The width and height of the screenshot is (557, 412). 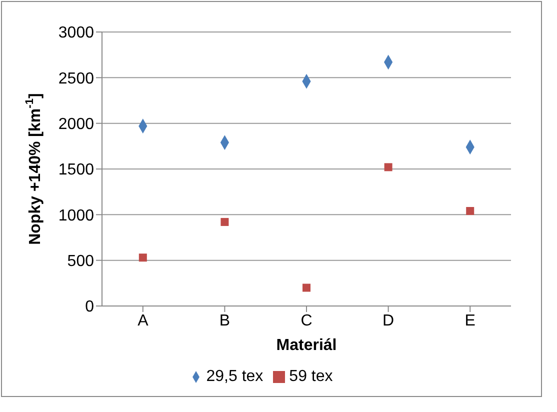 What do you see at coordinates (306, 345) in the screenshot?
I see `x-axis-title: Materiál` at bounding box center [306, 345].